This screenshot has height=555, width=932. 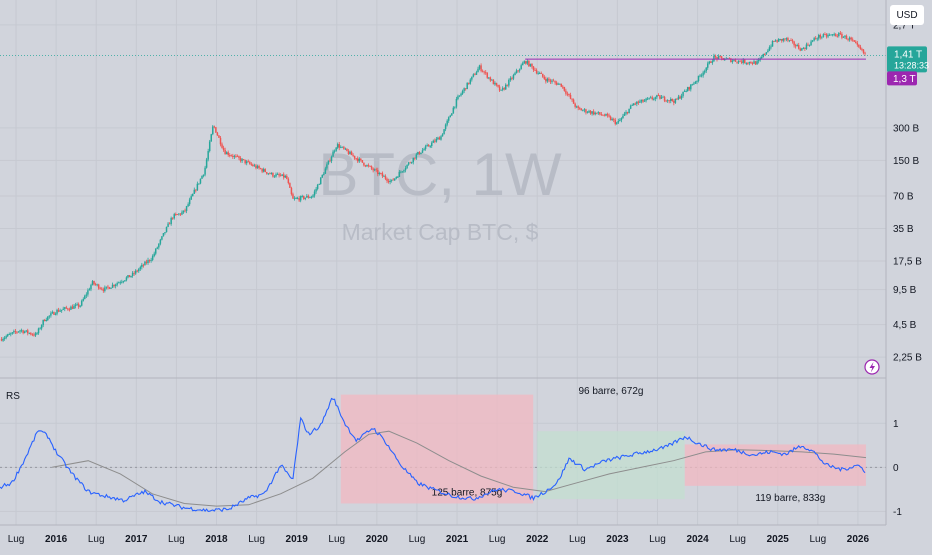 I want to click on currency-button: USD, so click(x=907, y=15).